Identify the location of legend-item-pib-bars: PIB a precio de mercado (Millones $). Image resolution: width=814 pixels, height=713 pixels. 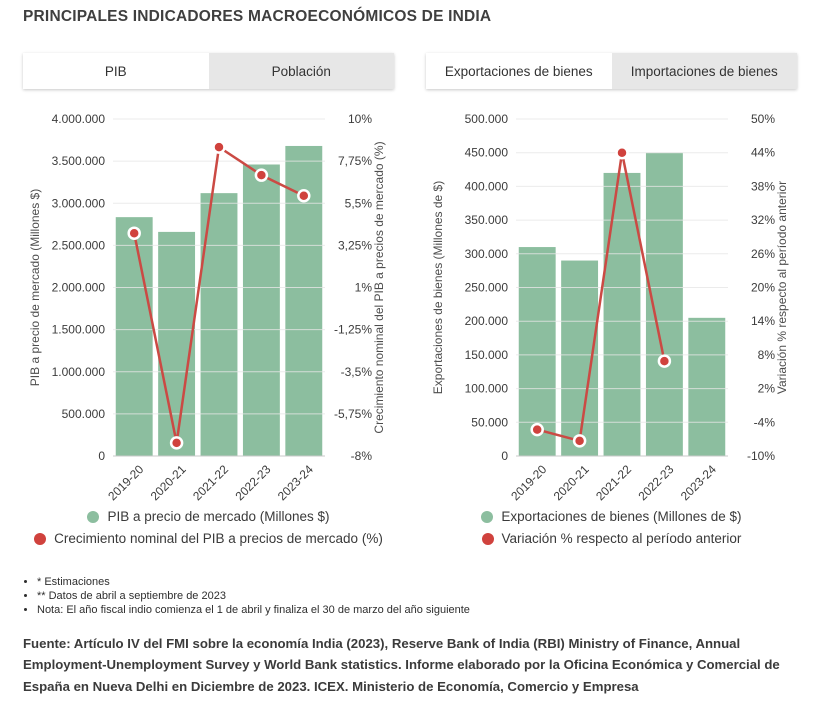
(208, 516).